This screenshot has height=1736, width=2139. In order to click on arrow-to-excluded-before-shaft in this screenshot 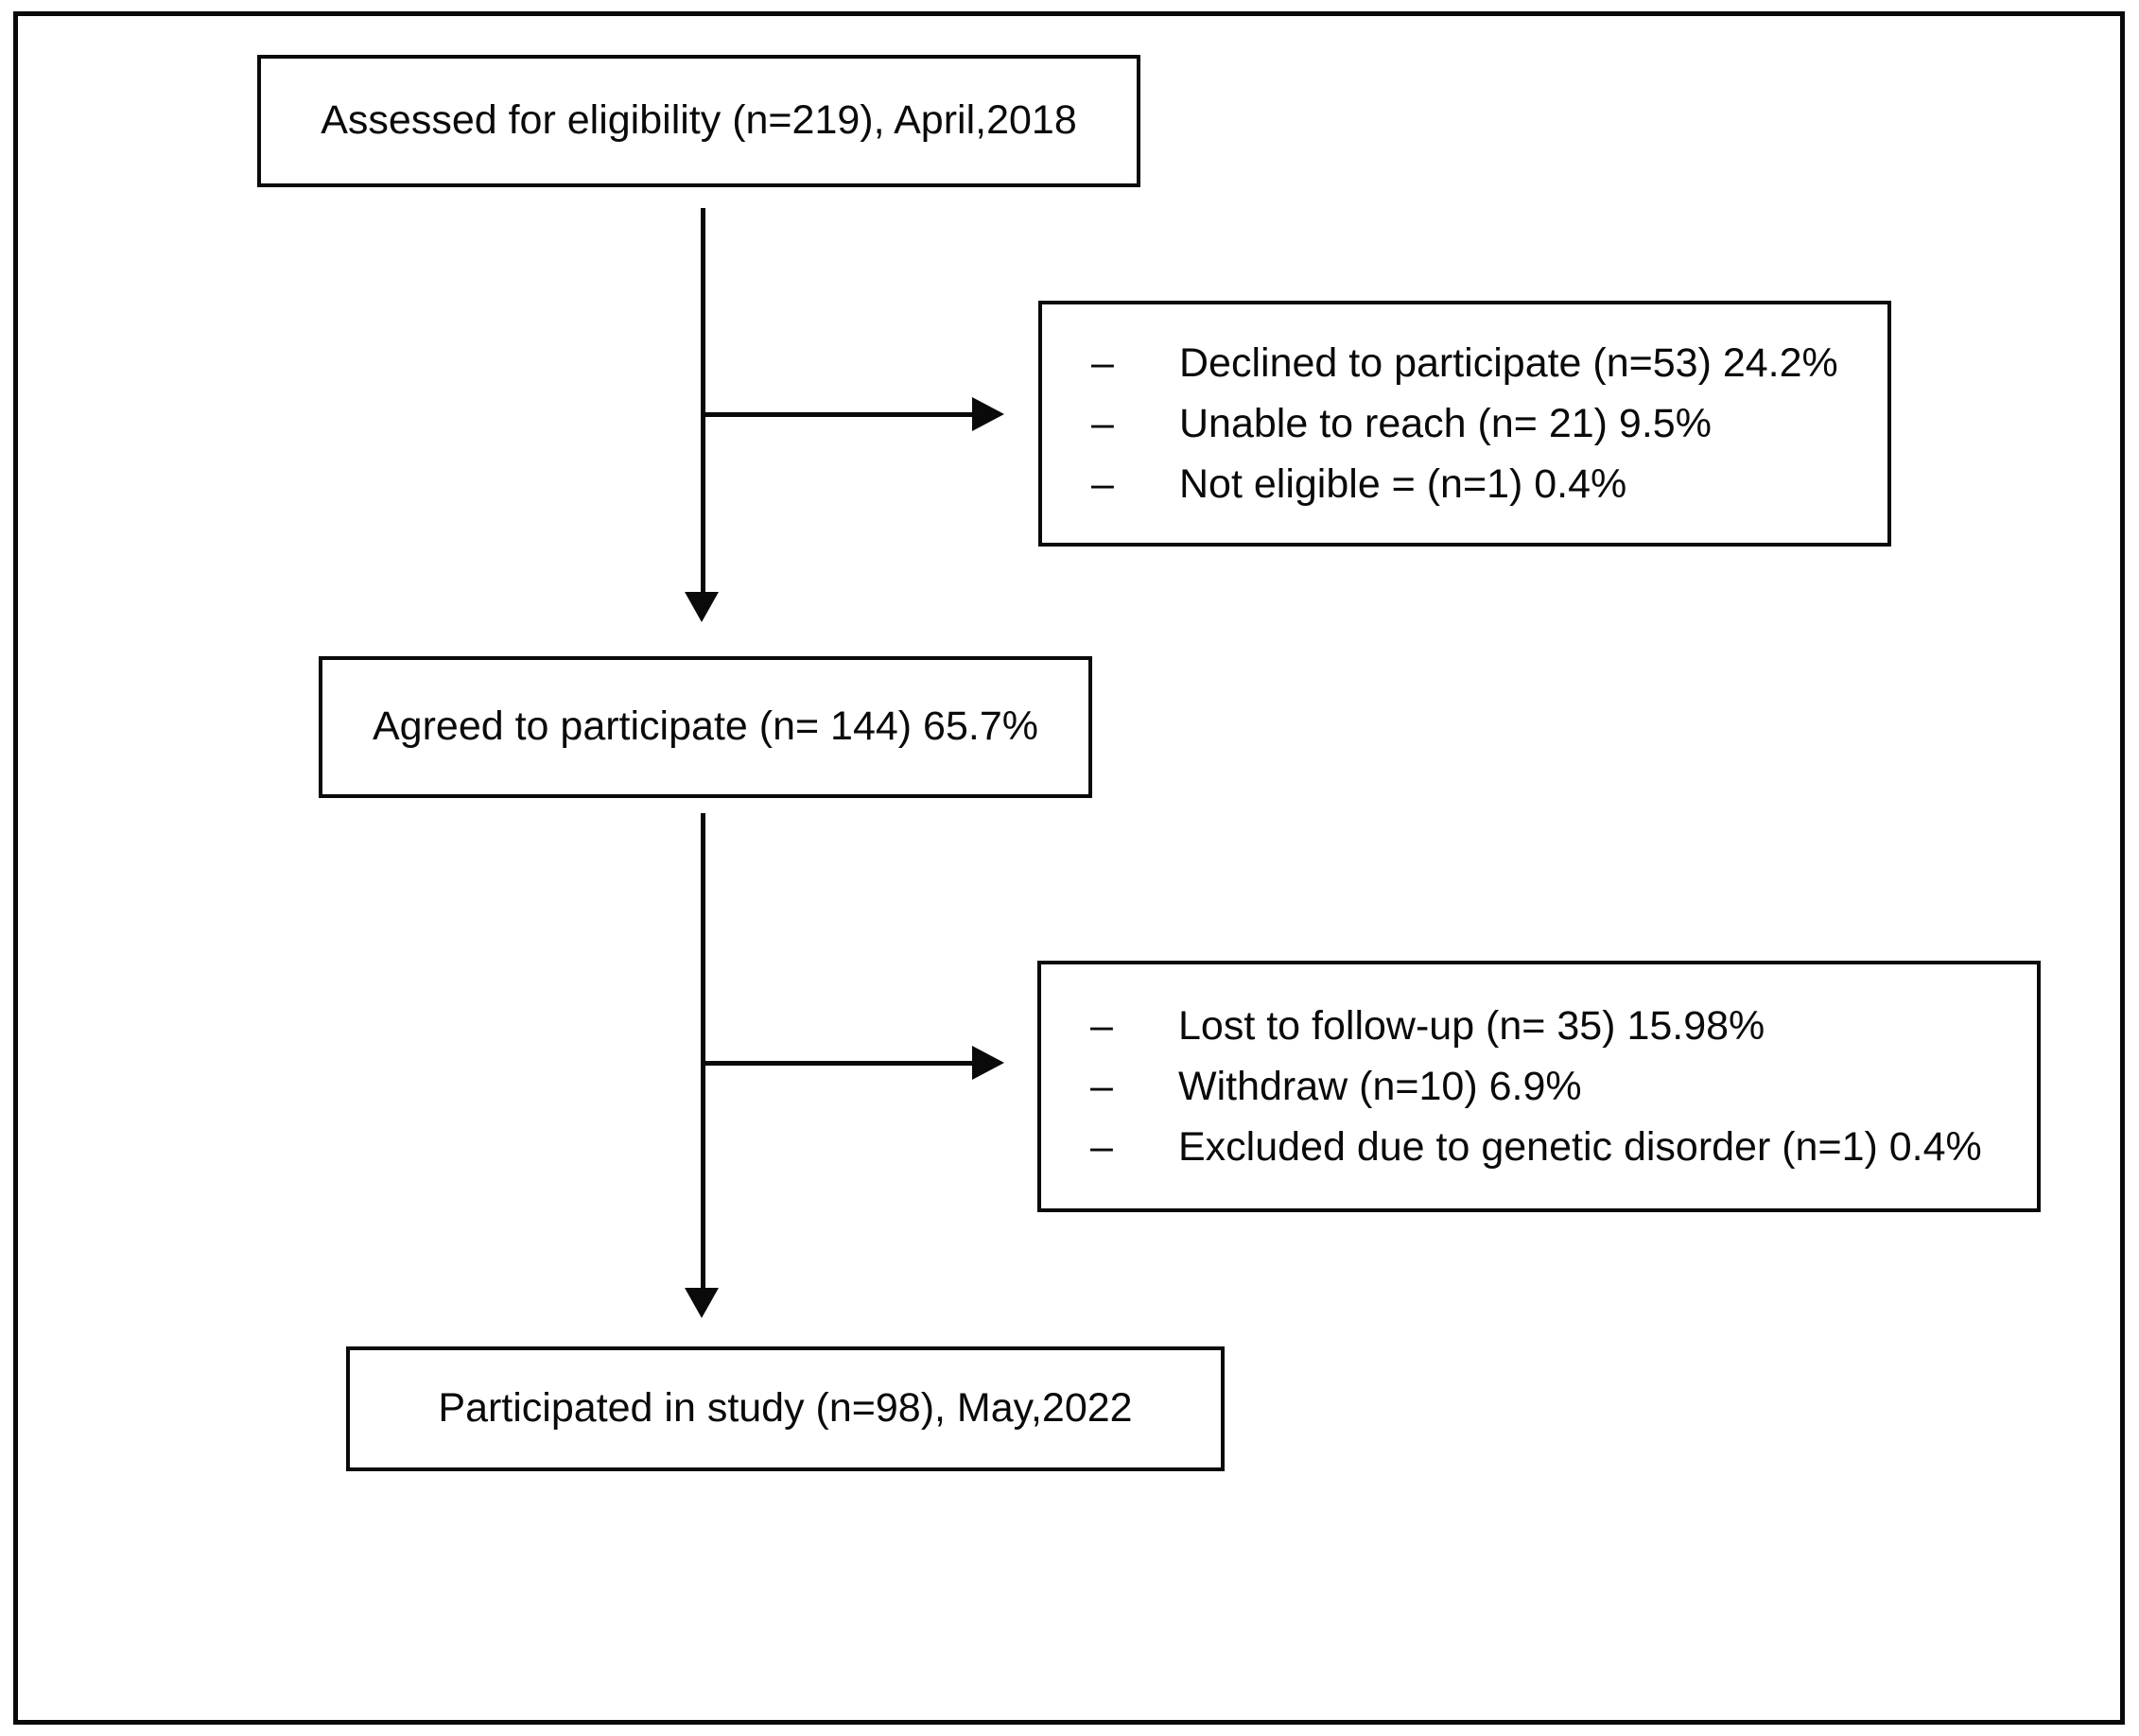, I will do `click(839, 414)`.